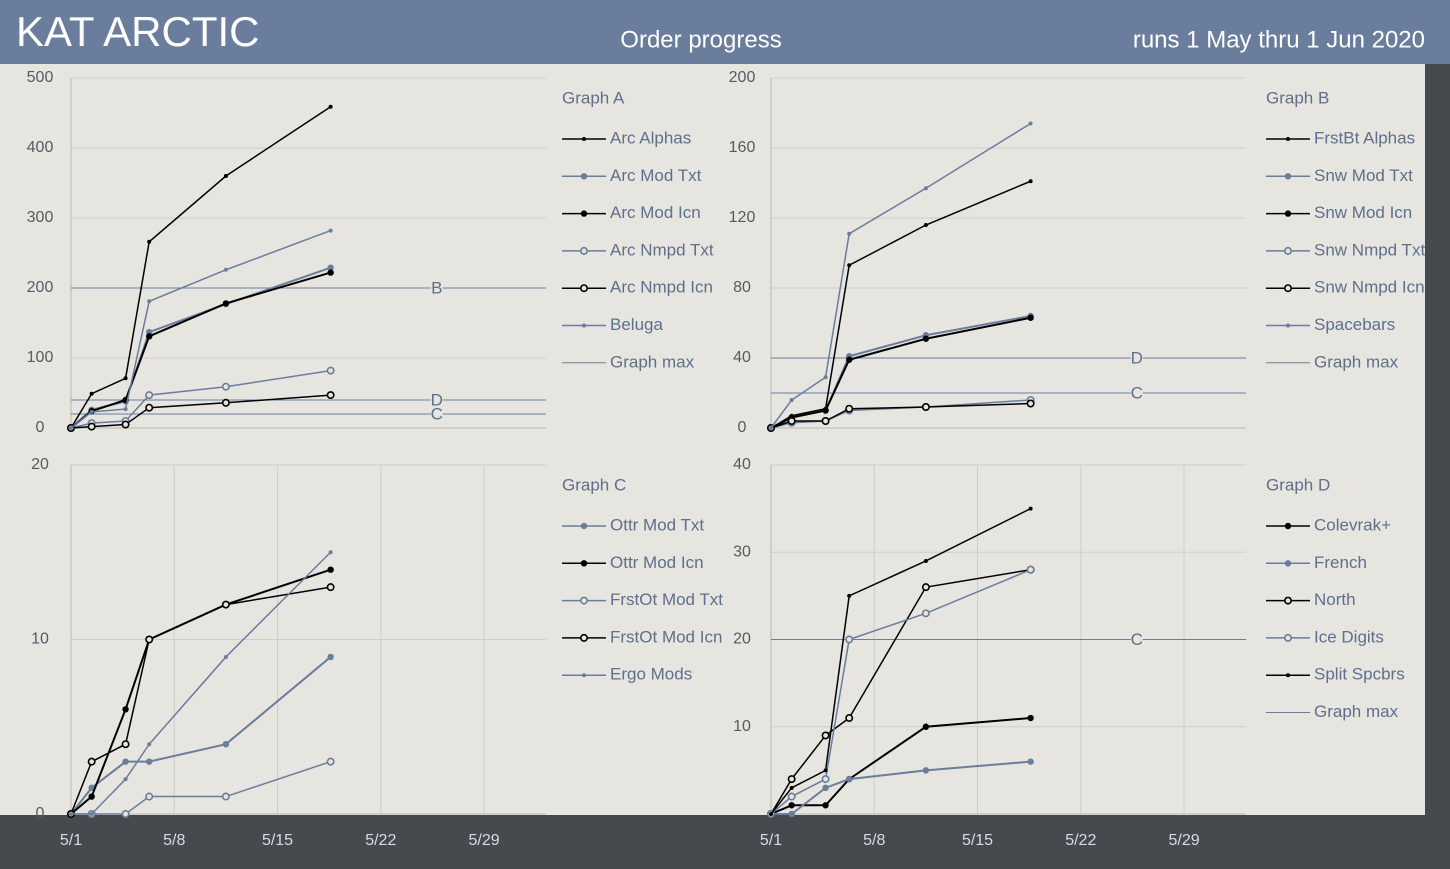 Image resolution: width=1450 pixels, height=869 pixels. Describe the element at coordinates (594, 484) in the screenshot. I see `legend-title: Graph C` at that location.